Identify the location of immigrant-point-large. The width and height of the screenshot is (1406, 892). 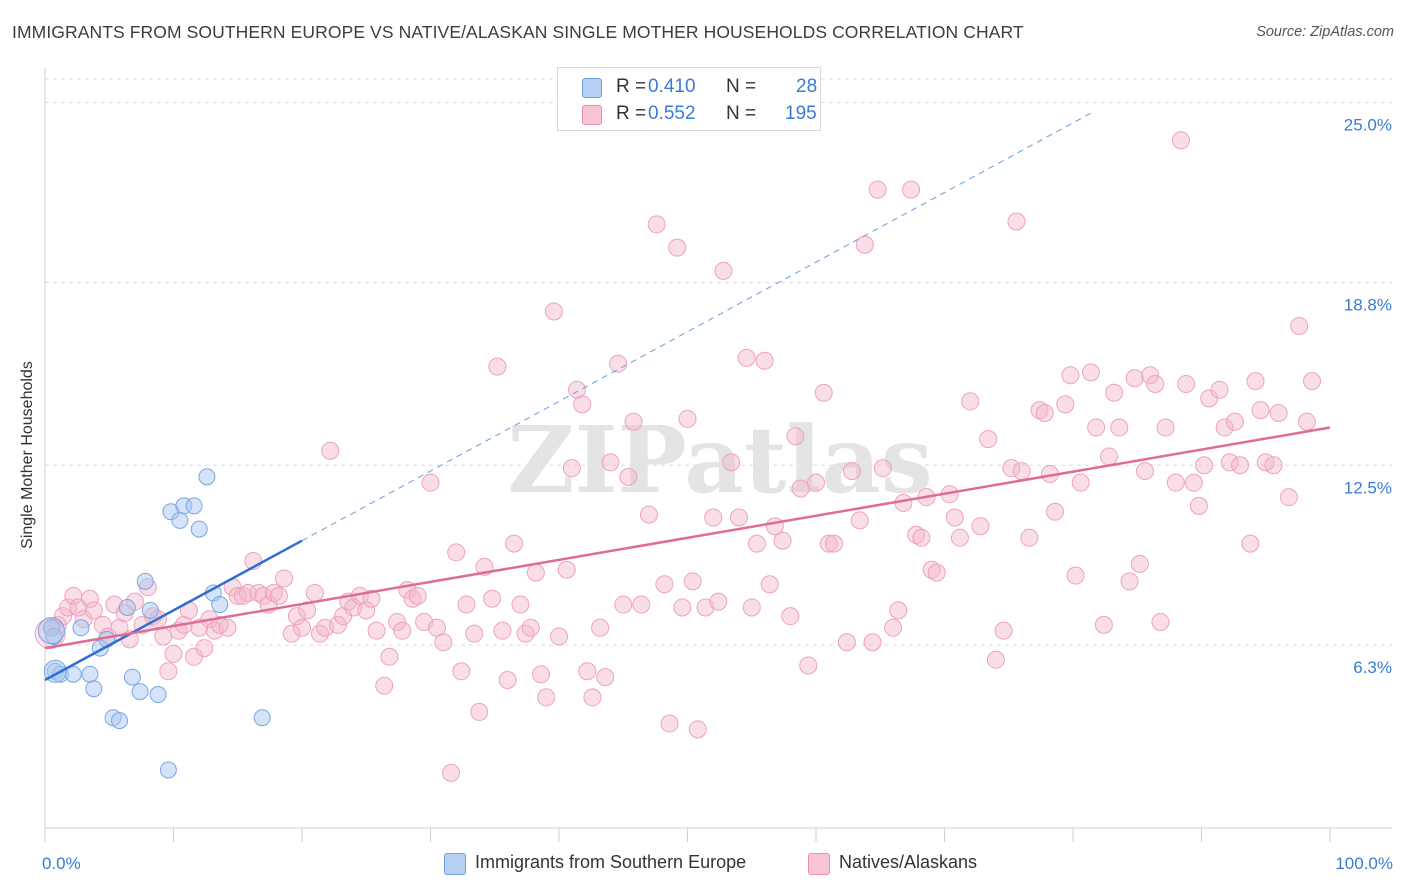
(51, 631).